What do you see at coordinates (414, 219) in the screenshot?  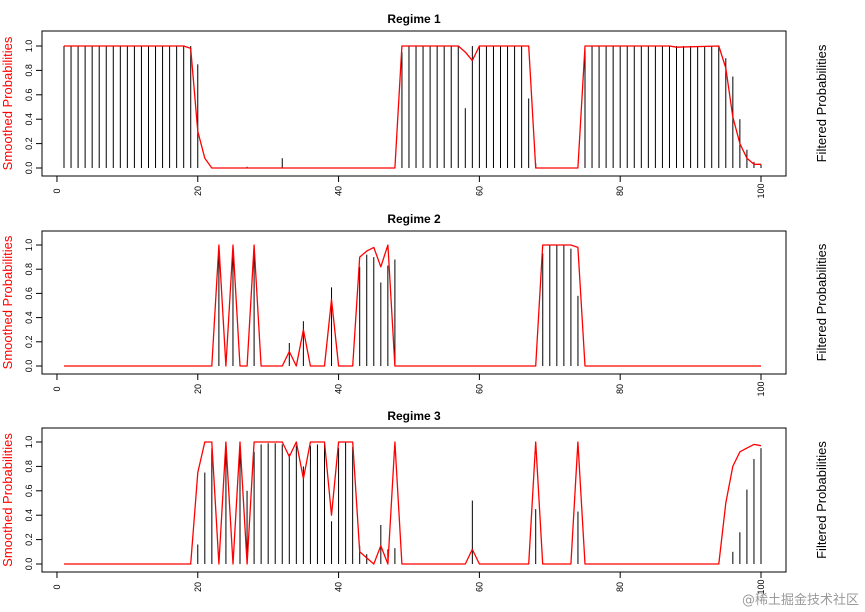 I see `chart-title: Regime 2` at bounding box center [414, 219].